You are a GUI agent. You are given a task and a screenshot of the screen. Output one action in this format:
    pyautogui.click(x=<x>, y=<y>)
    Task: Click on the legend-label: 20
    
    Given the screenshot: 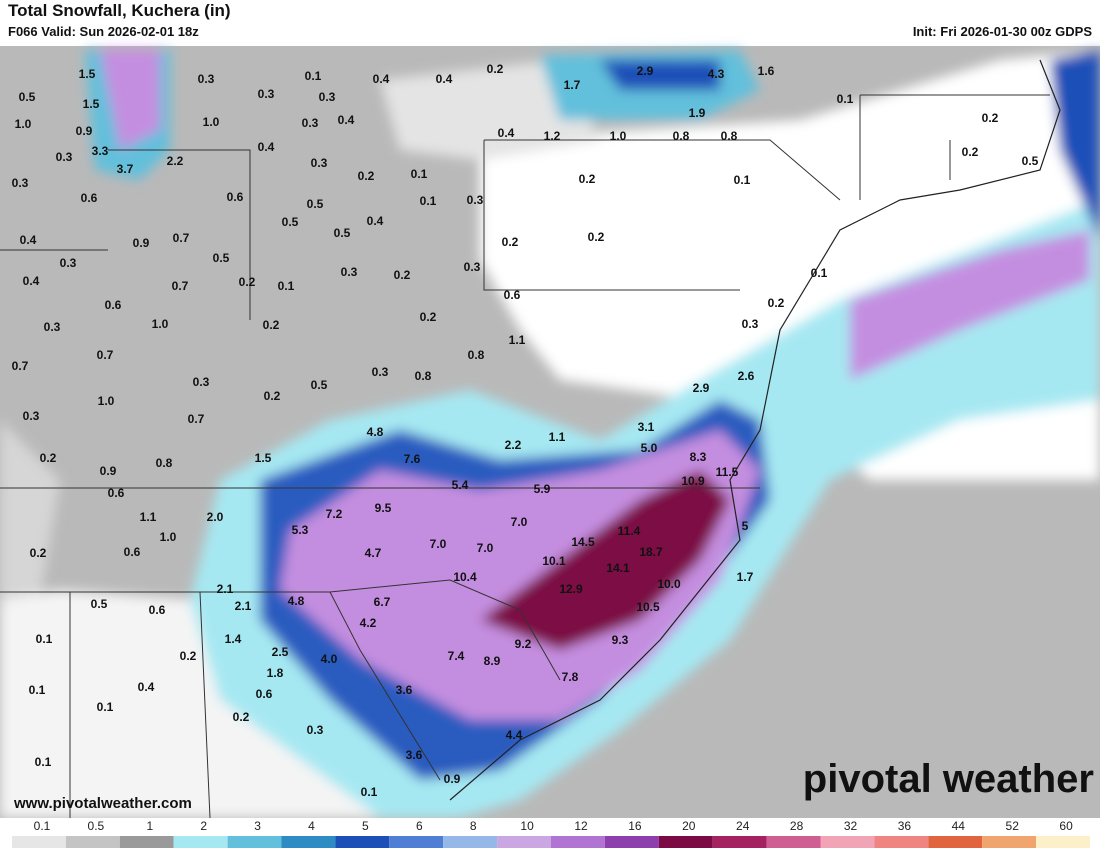 What is the action you would take?
    pyautogui.click(x=689, y=826)
    